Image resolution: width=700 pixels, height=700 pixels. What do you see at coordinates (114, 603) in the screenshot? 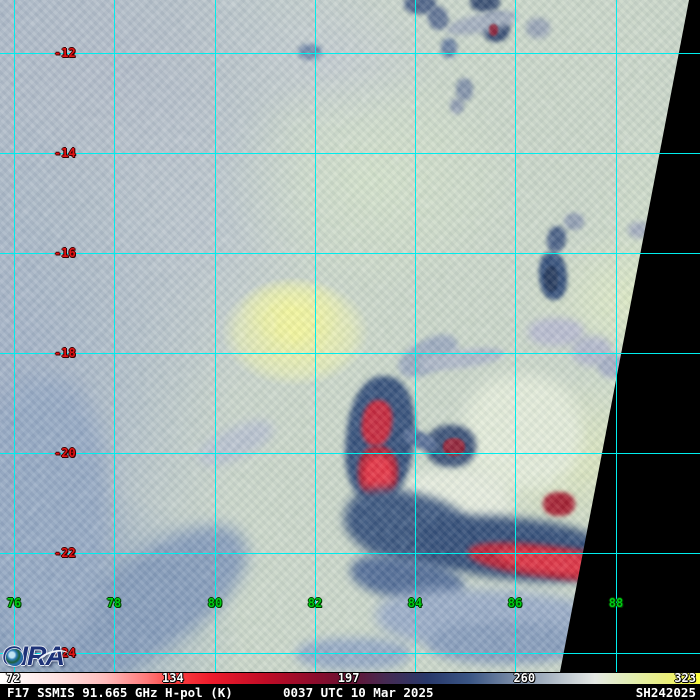
I see `lon-label: 78` at bounding box center [114, 603].